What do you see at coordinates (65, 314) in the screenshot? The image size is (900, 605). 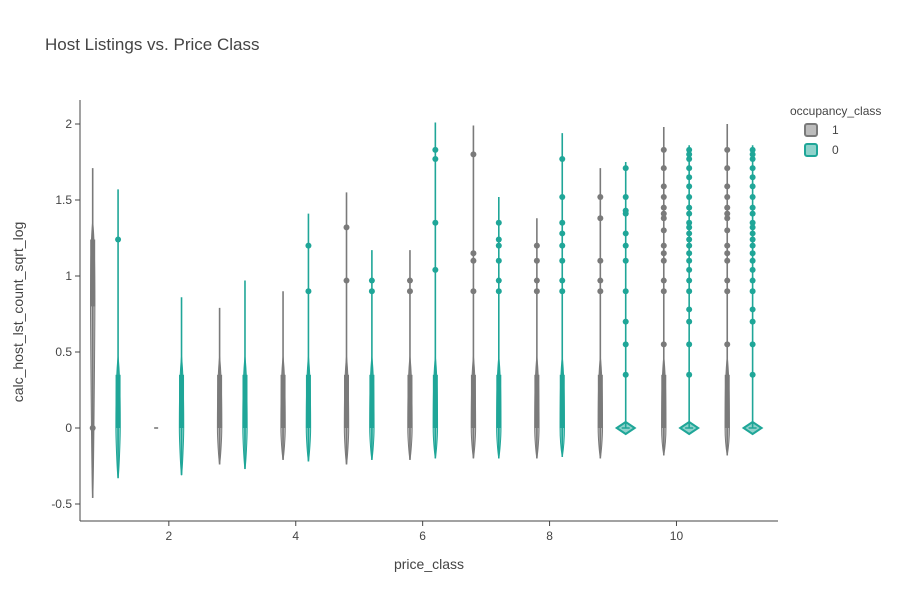 I see `y-ticks: -0.5 0 0.5 1 1.5 2` at bounding box center [65, 314].